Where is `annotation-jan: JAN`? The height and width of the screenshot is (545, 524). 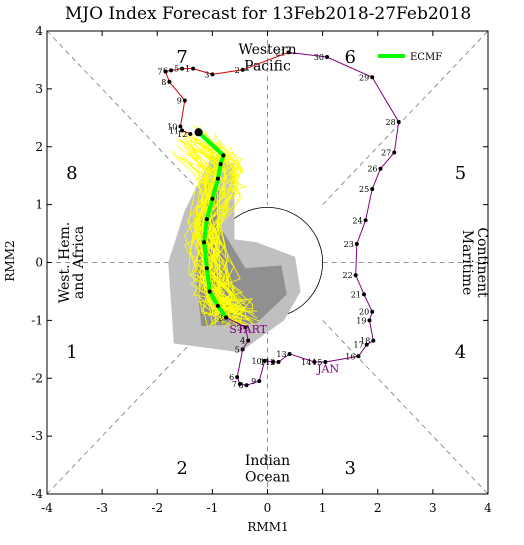 annotation-jan: JAN is located at coordinates (327, 368).